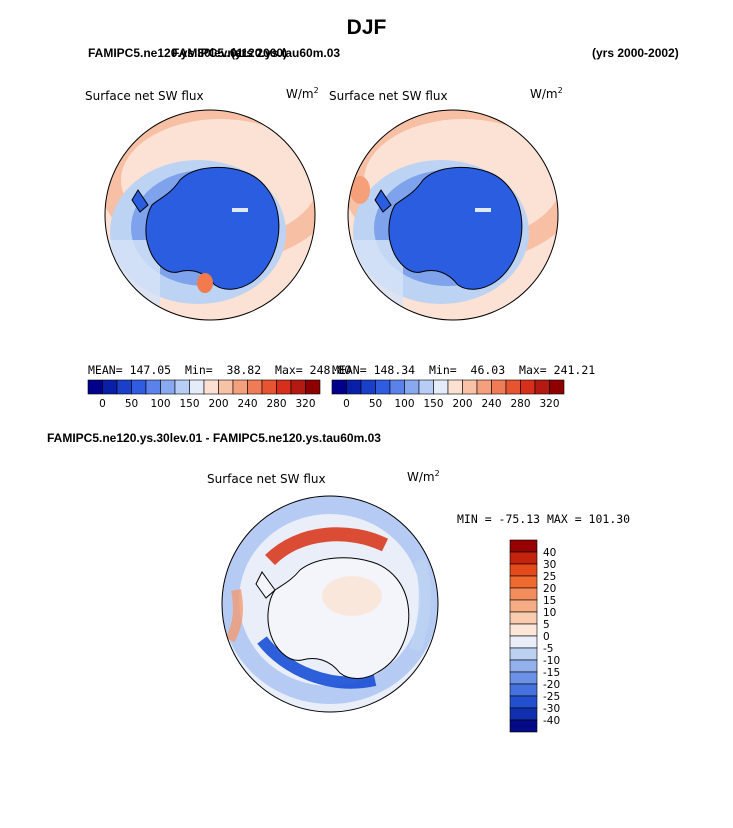  I want to click on panel2-colorbar-tick-label: 240, so click(491, 404).